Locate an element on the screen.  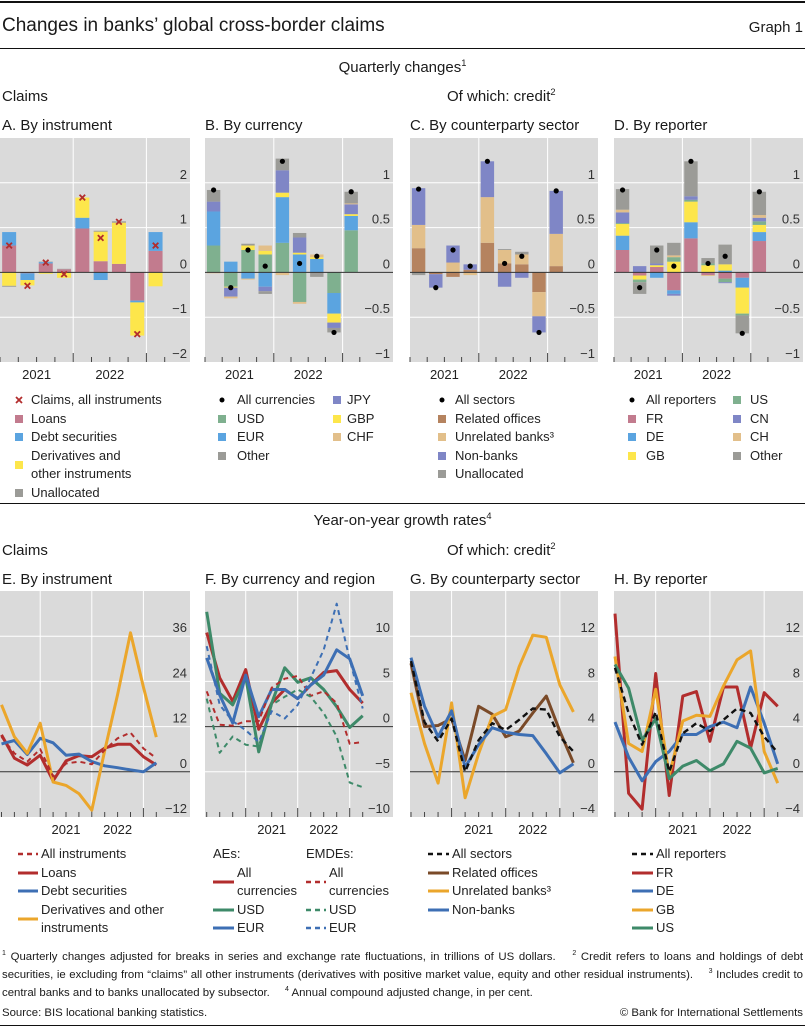
y-tick-label: 0.5 is located at coordinates (381, 219).